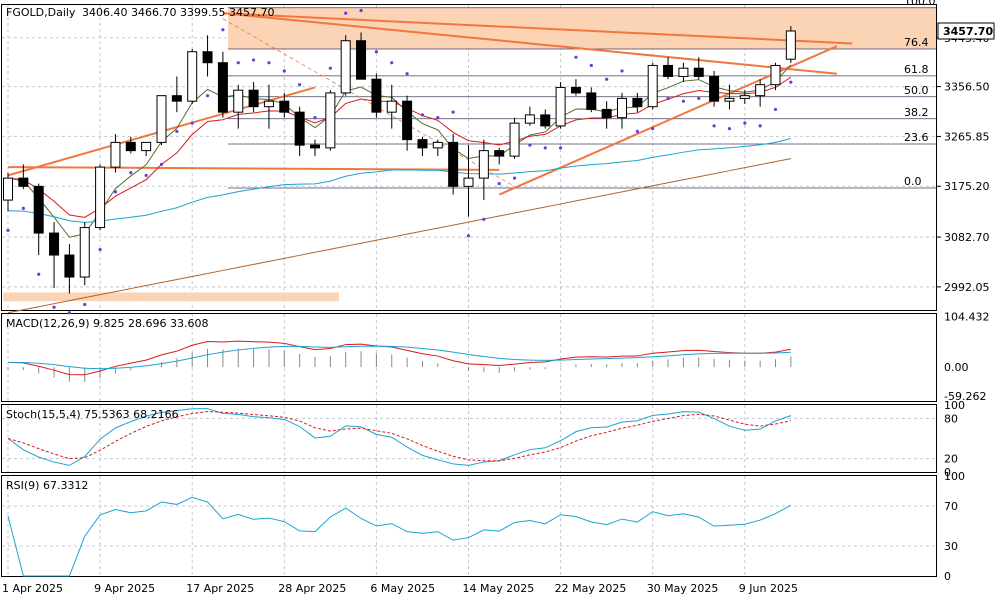 This screenshot has height=600, width=1000. Describe the element at coordinates (916, 112) in the screenshot. I see `fib-level-label: 38.2` at that location.